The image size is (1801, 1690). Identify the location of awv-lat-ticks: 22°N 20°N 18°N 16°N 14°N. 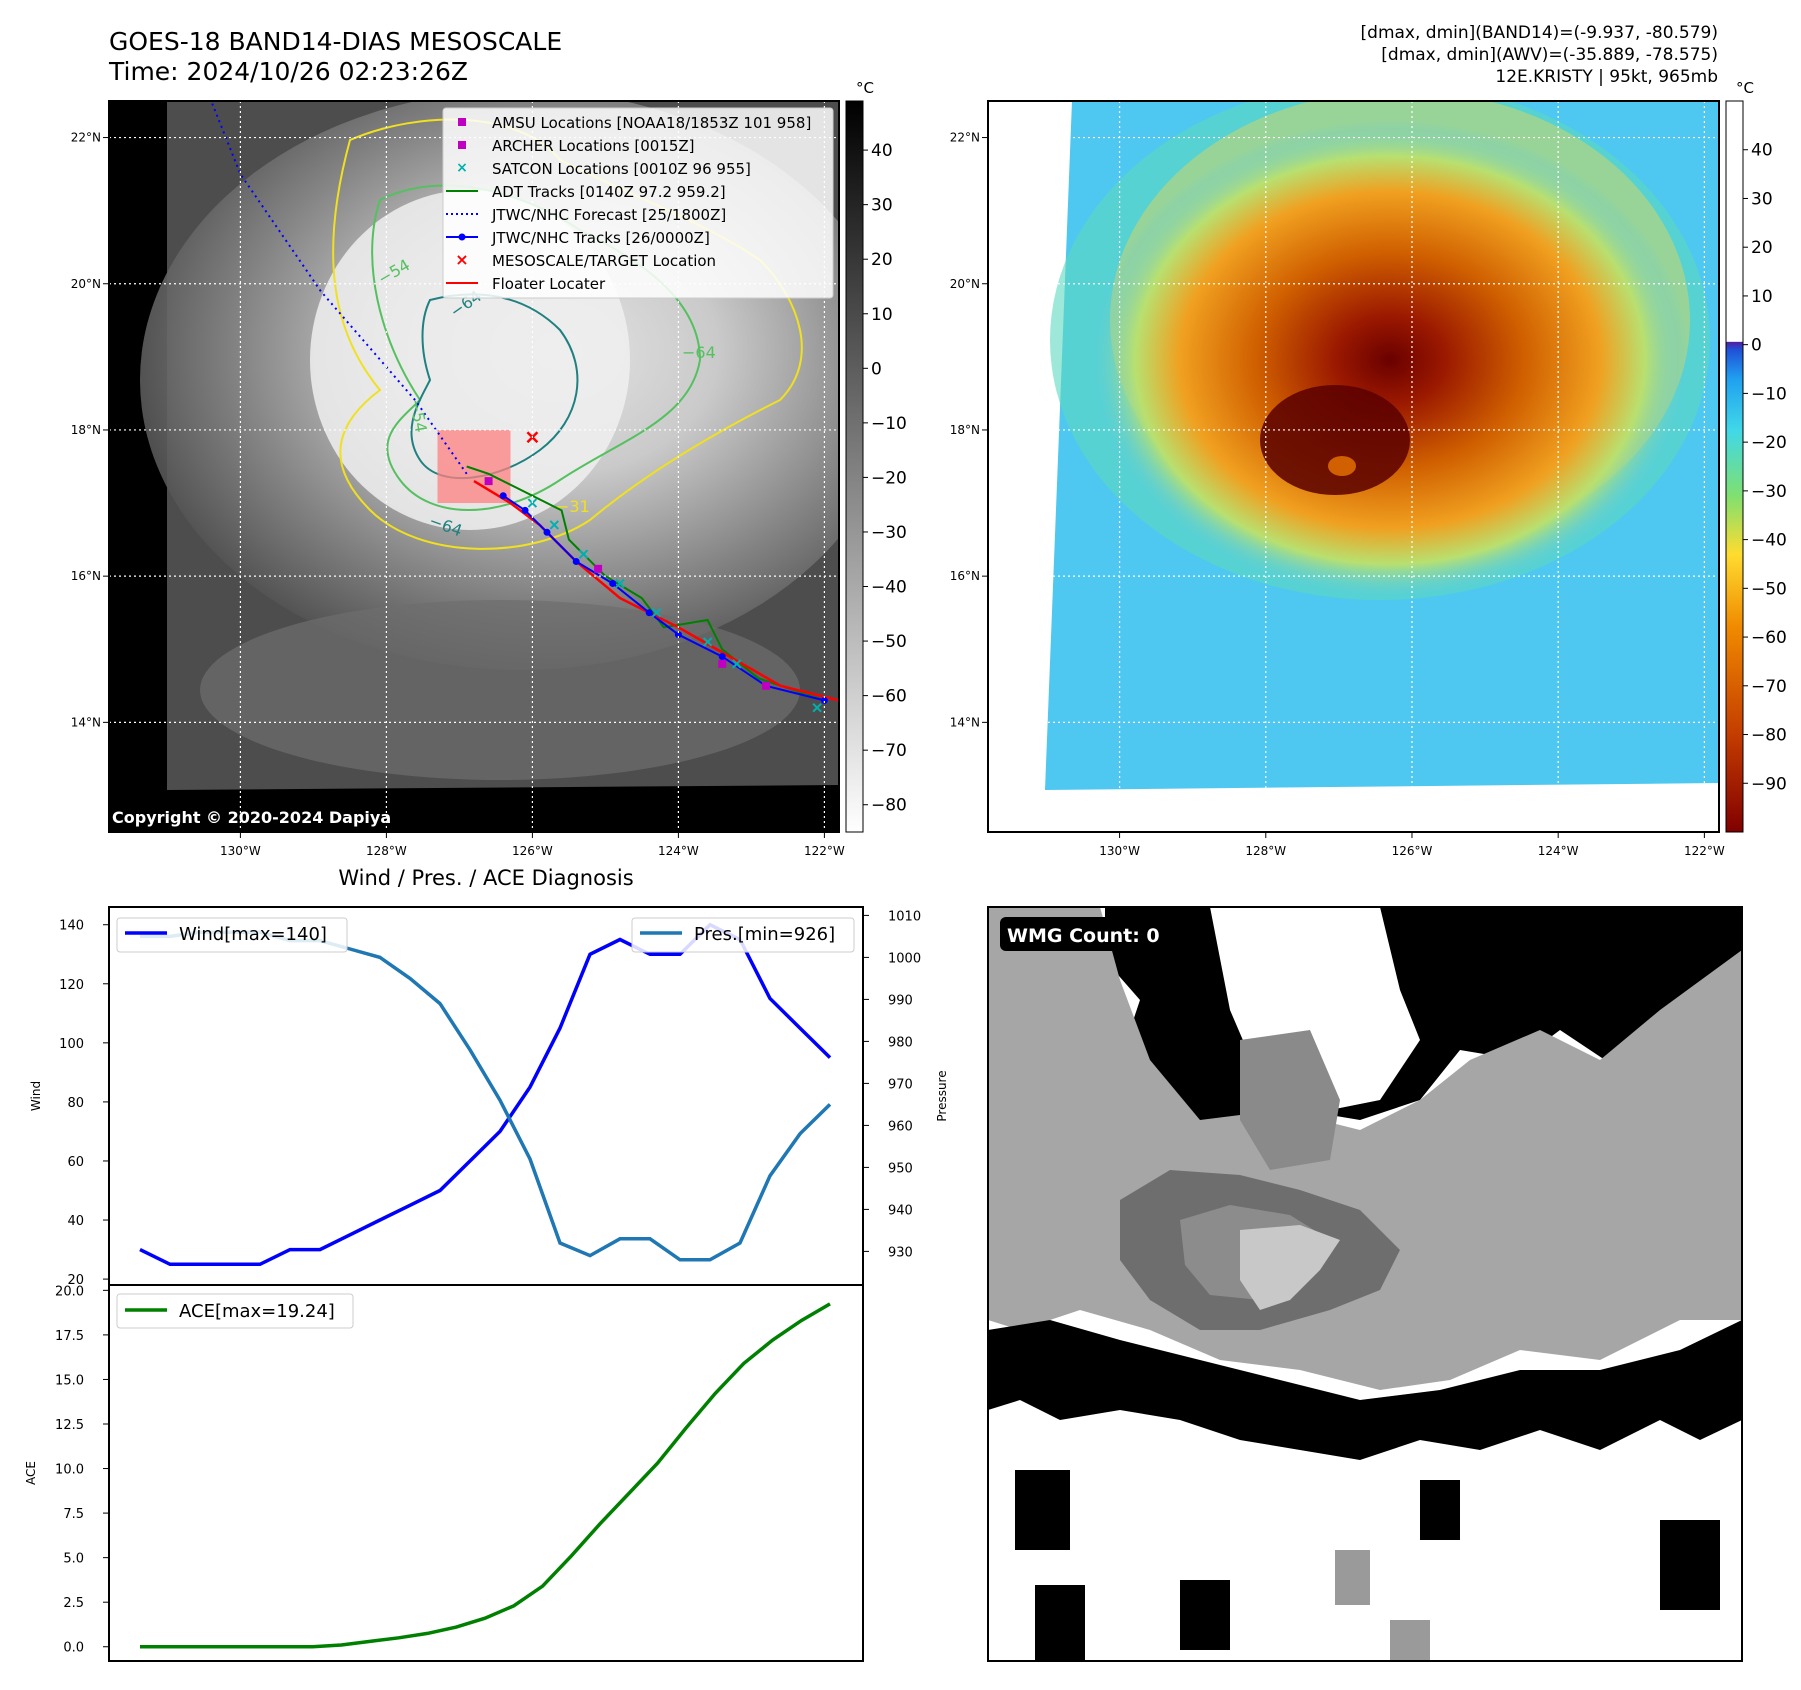
(969, 430).